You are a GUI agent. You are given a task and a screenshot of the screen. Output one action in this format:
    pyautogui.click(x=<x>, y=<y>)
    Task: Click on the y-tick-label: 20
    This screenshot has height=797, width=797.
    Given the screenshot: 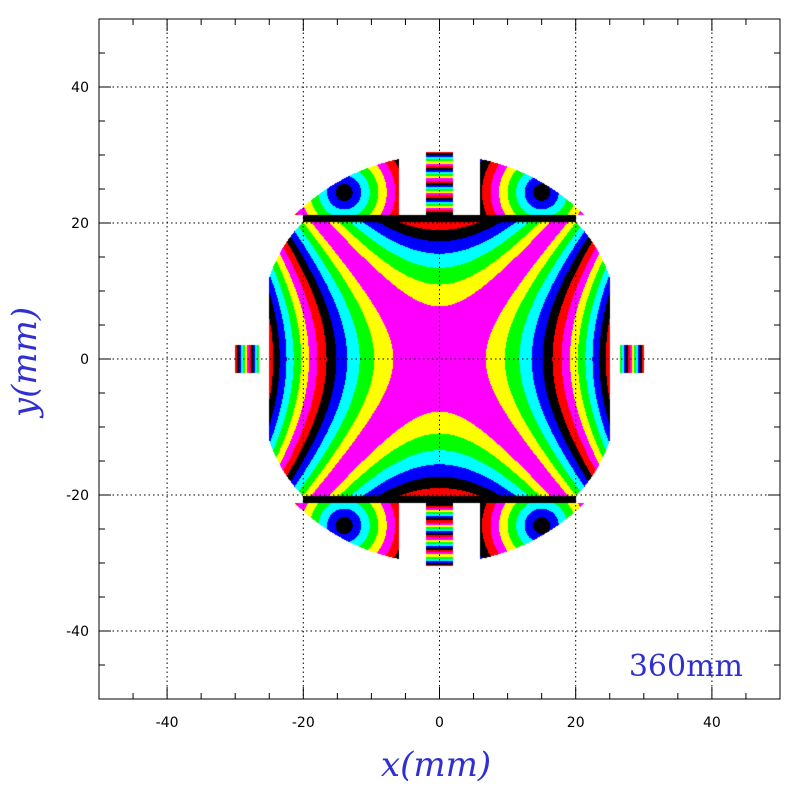 What is the action you would take?
    pyautogui.click(x=80, y=224)
    